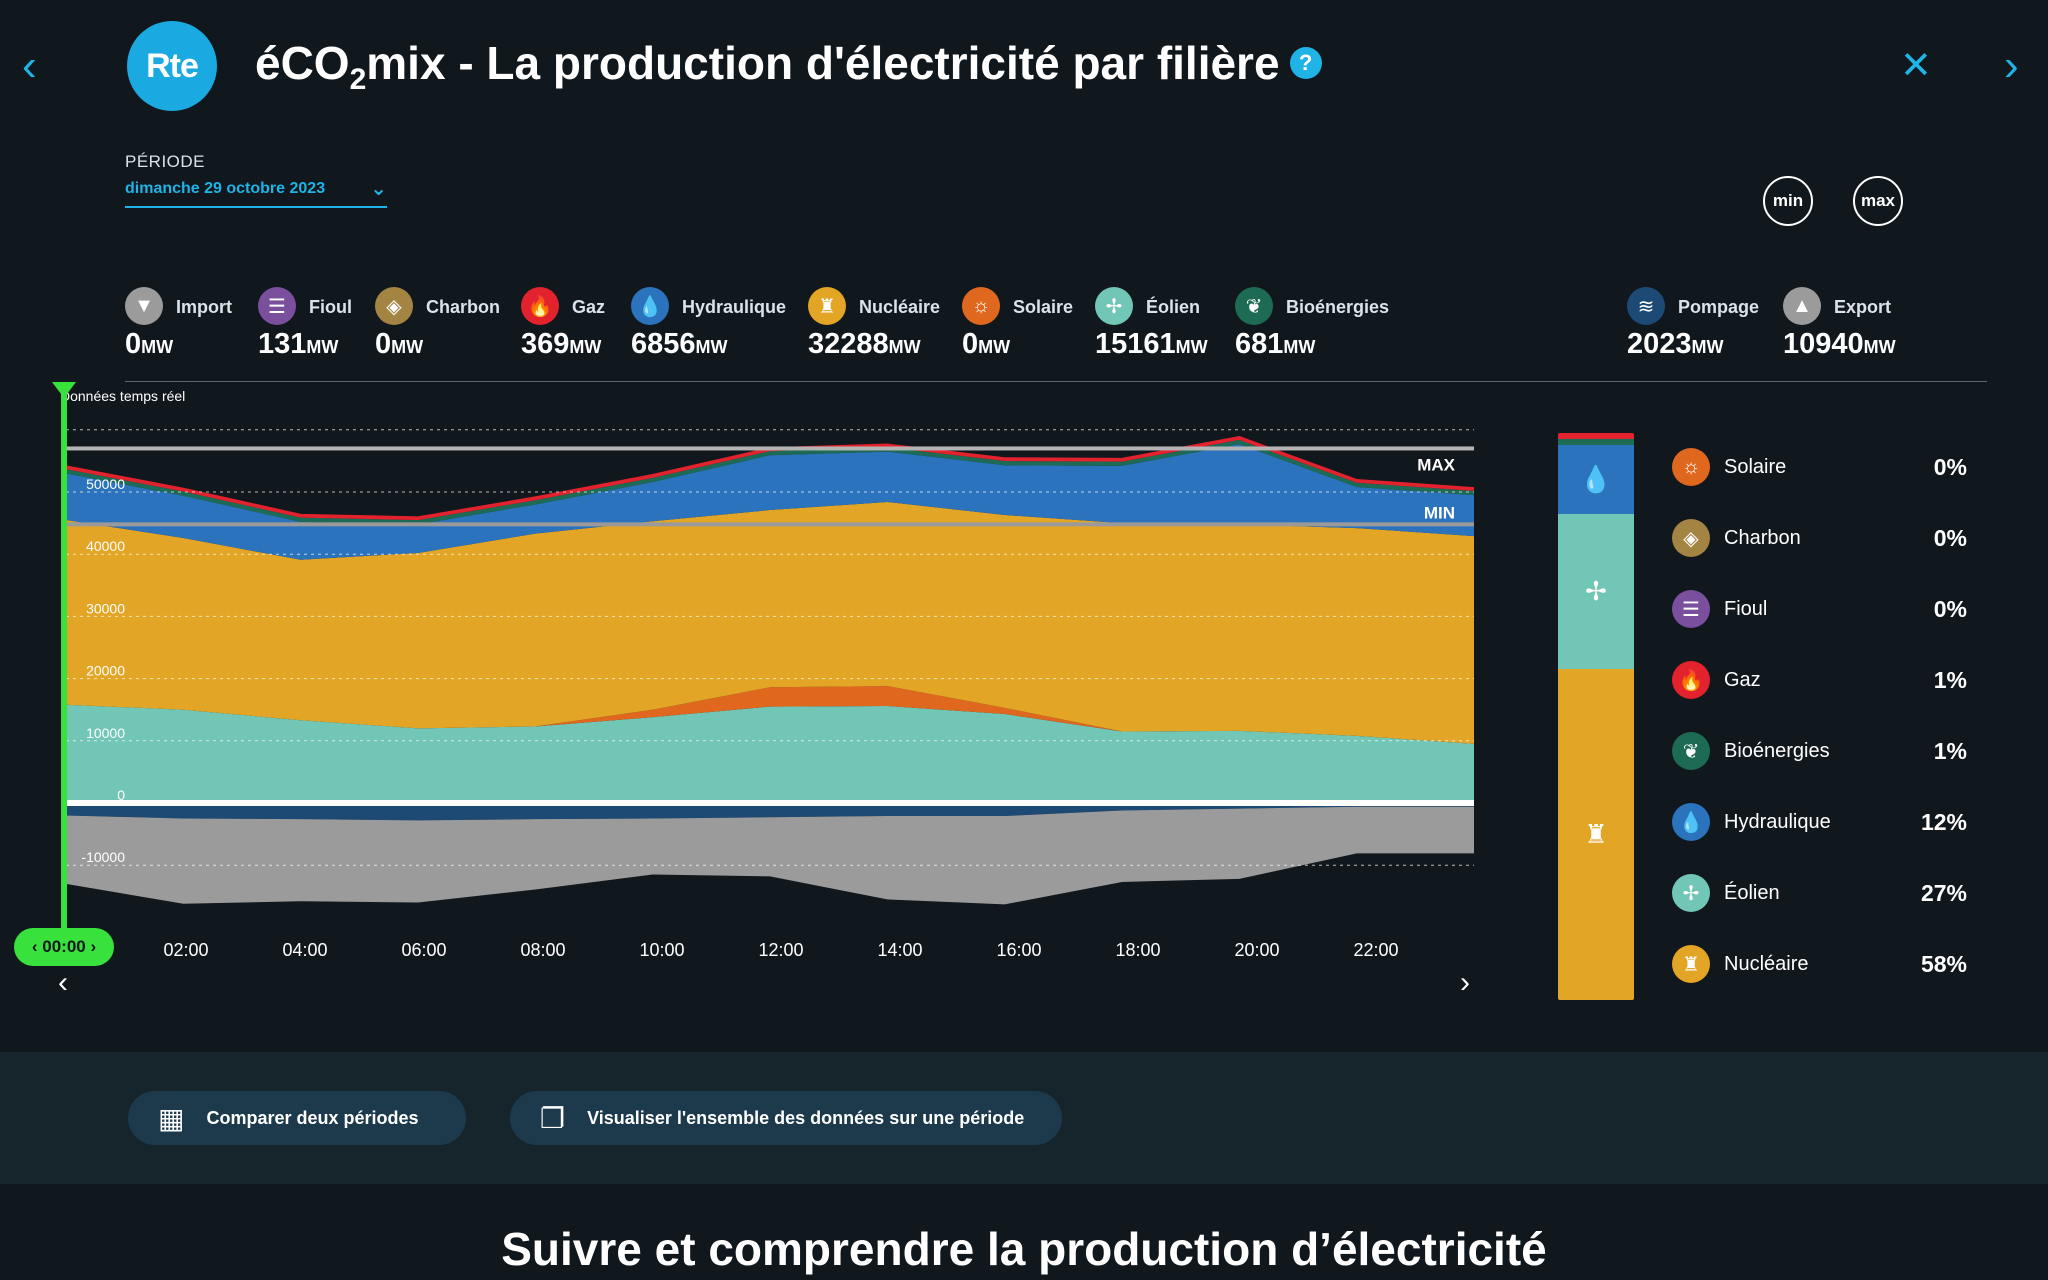 The width and height of the screenshot is (2048, 1280). What do you see at coordinates (1675, 344) in the screenshot?
I see `source-value: 2023MW` at bounding box center [1675, 344].